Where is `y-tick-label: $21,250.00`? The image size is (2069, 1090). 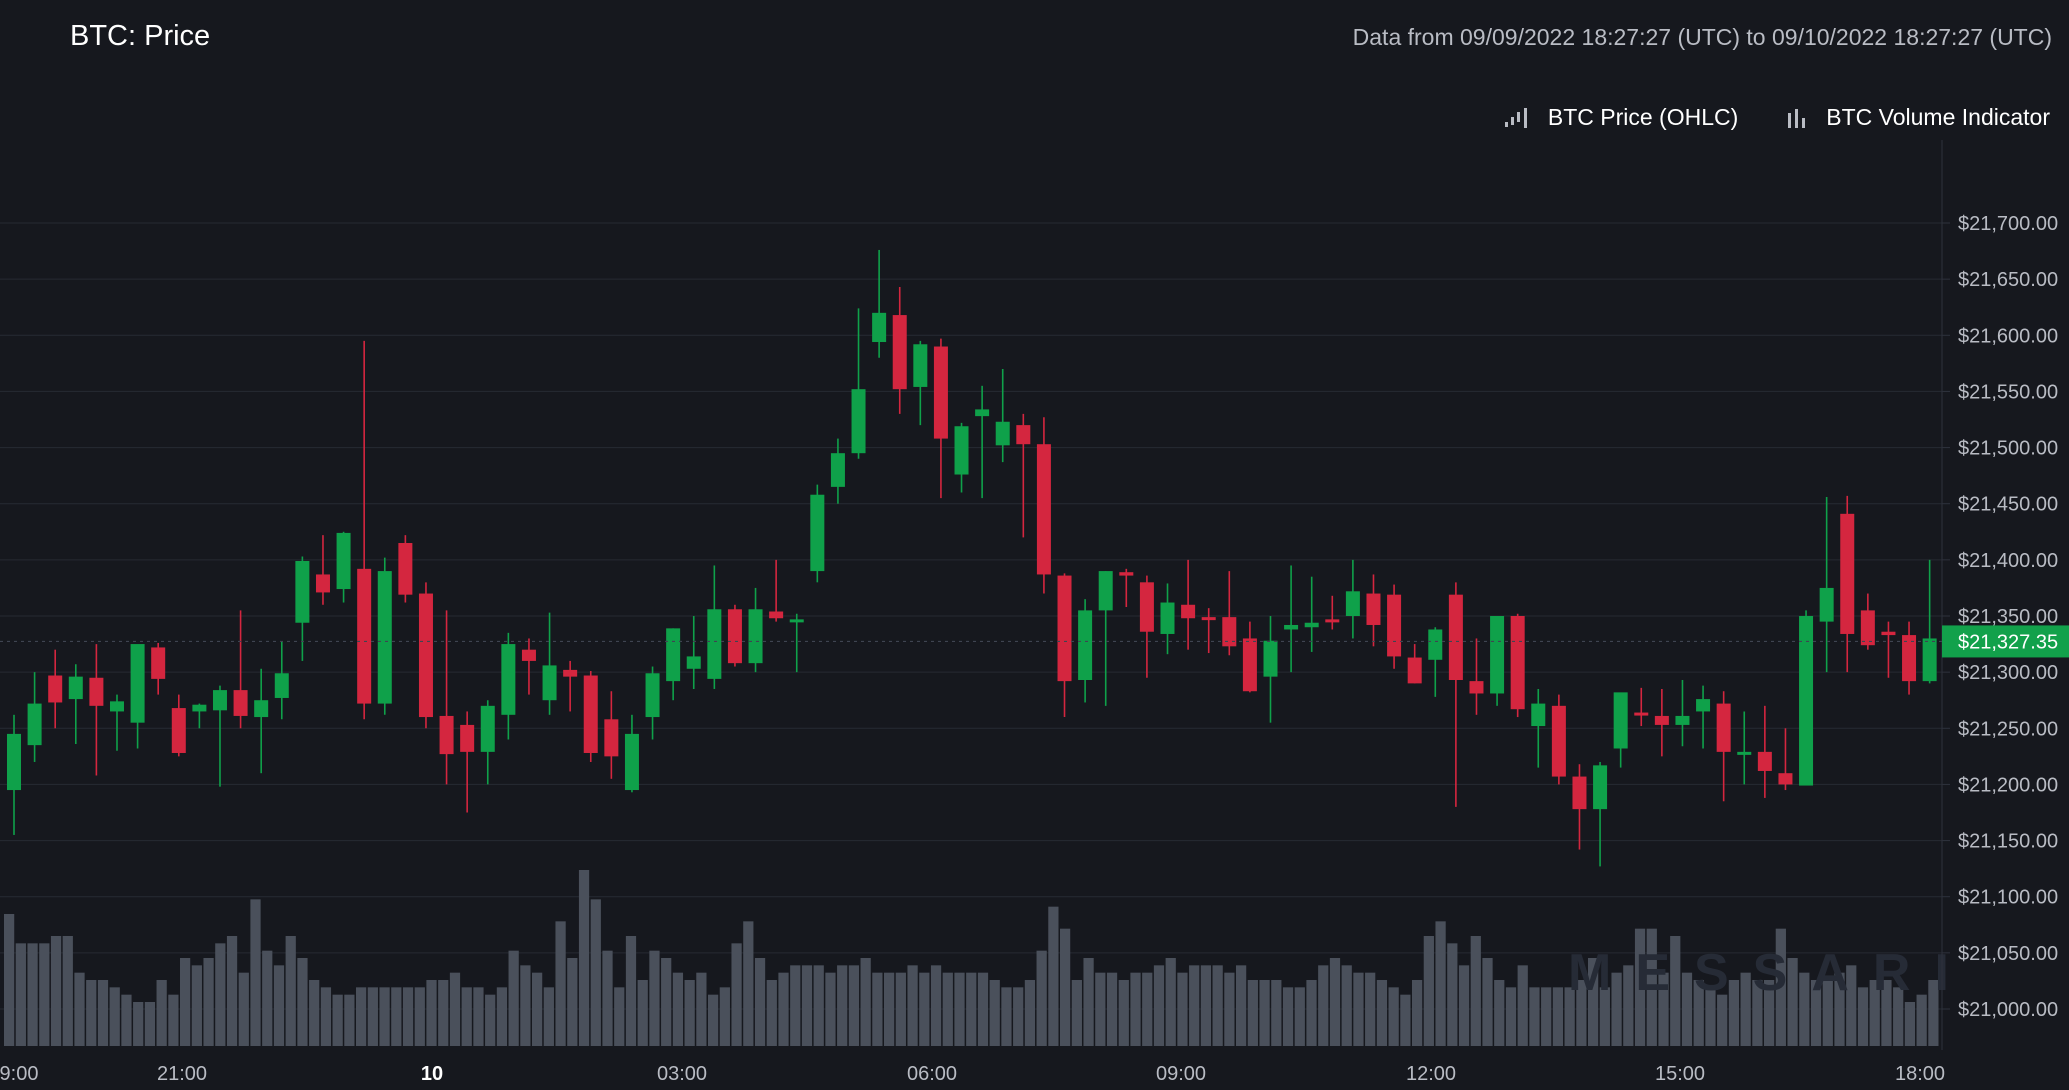
y-tick-label: $21,250.00 is located at coordinates (2008, 729).